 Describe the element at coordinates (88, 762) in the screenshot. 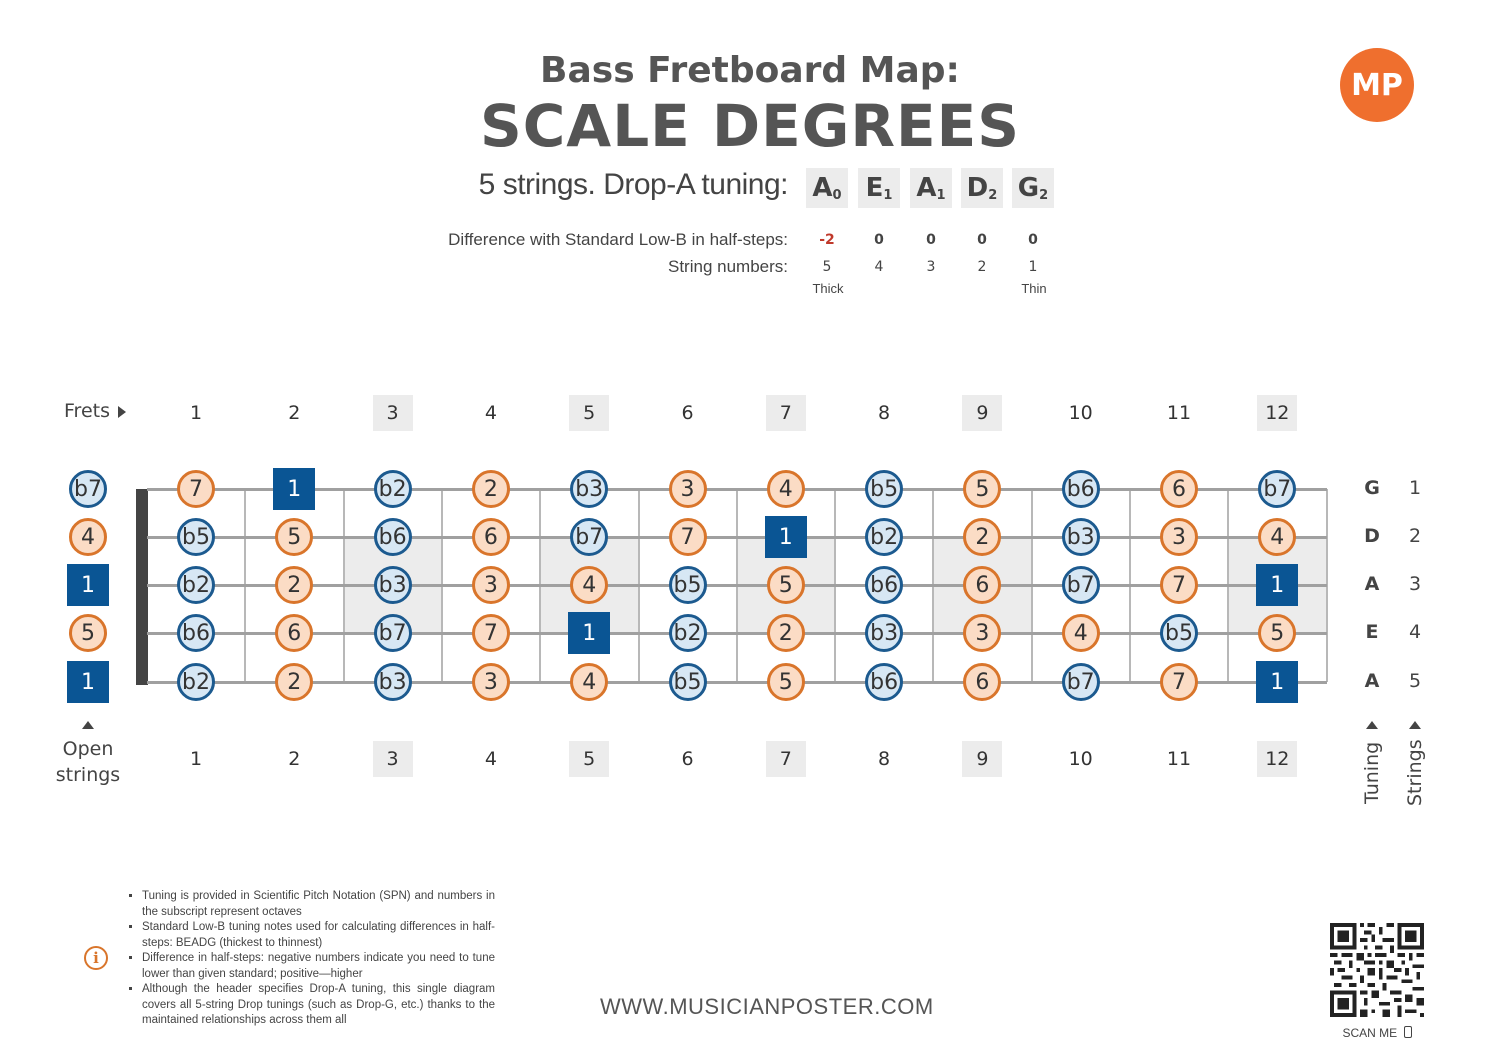

I see `open-strings-label: Open strings` at that location.